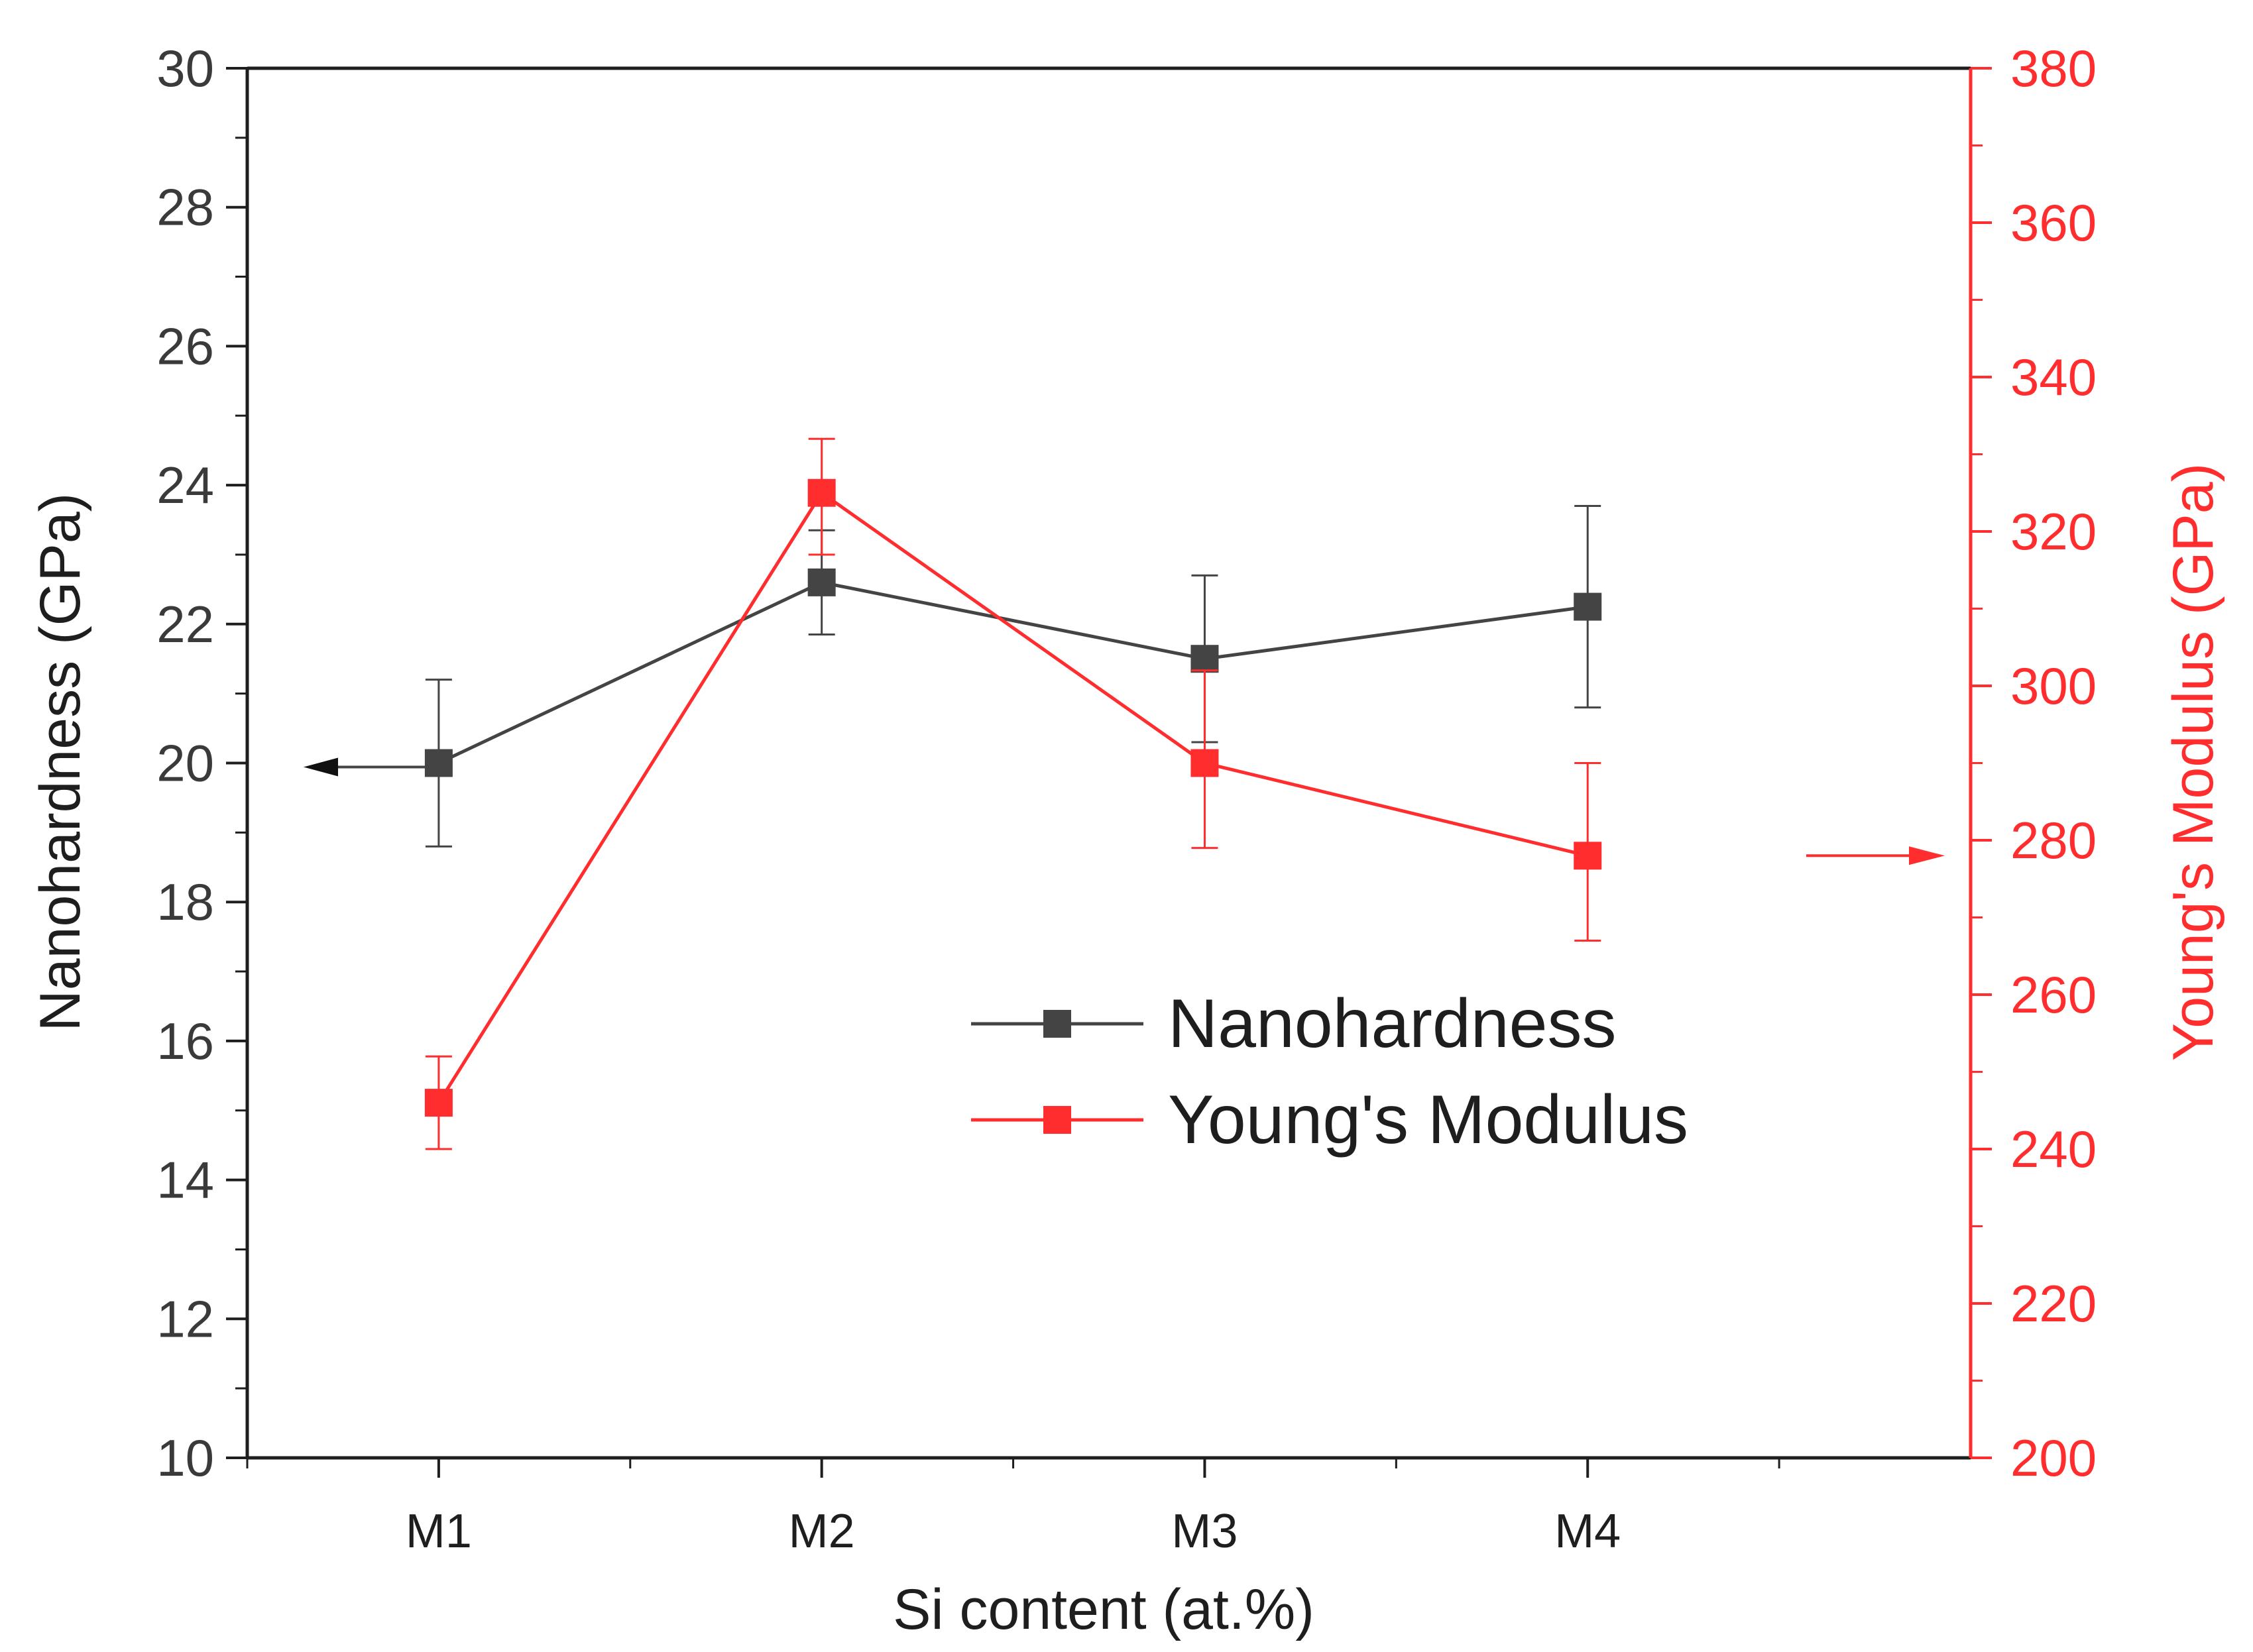  Describe the element at coordinates (1103, 1609) in the screenshot. I see `x-axis-title: Si content (at.%)` at that location.